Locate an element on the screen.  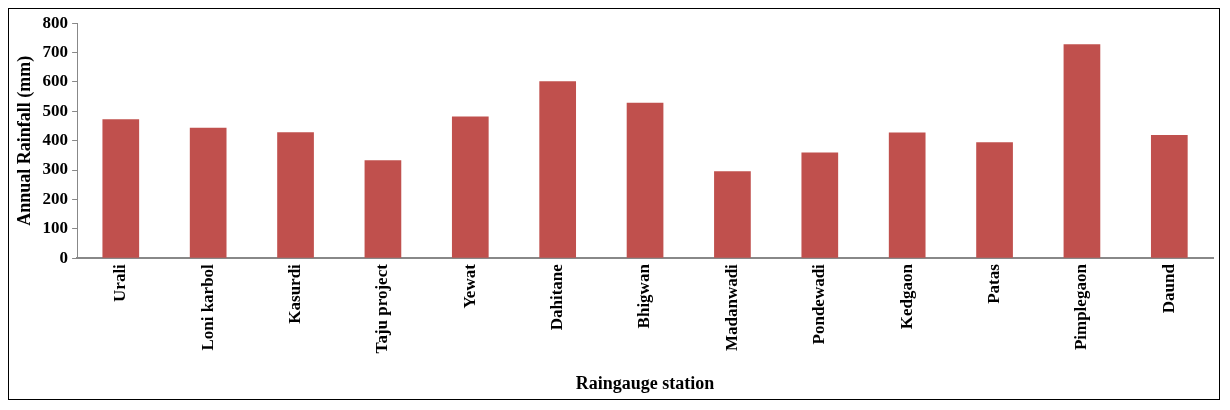
x-axis-title: Raingauge station is located at coordinates (645, 382).